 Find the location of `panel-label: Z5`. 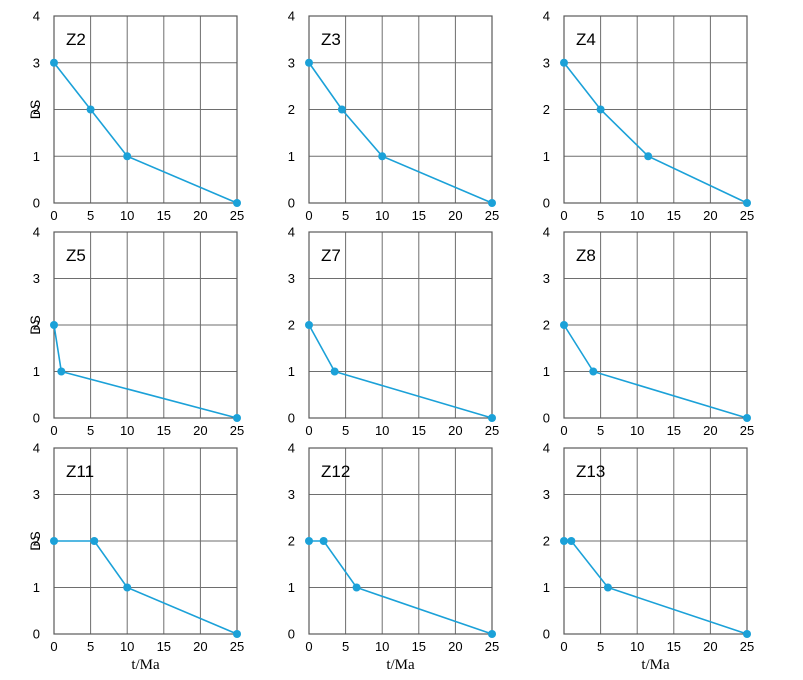

panel-label: Z5 is located at coordinates (76, 255).